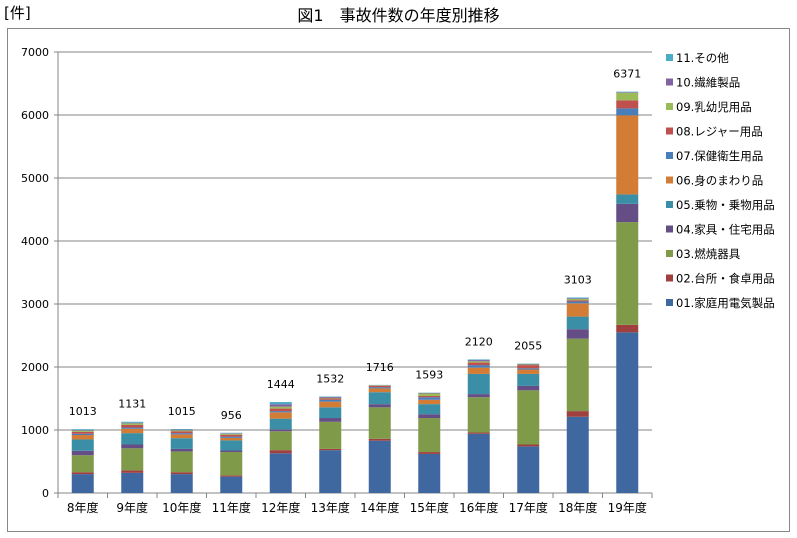 The width and height of the screenshot is (797, 538). I want to click on total-label: 1013, so click(83, 411).